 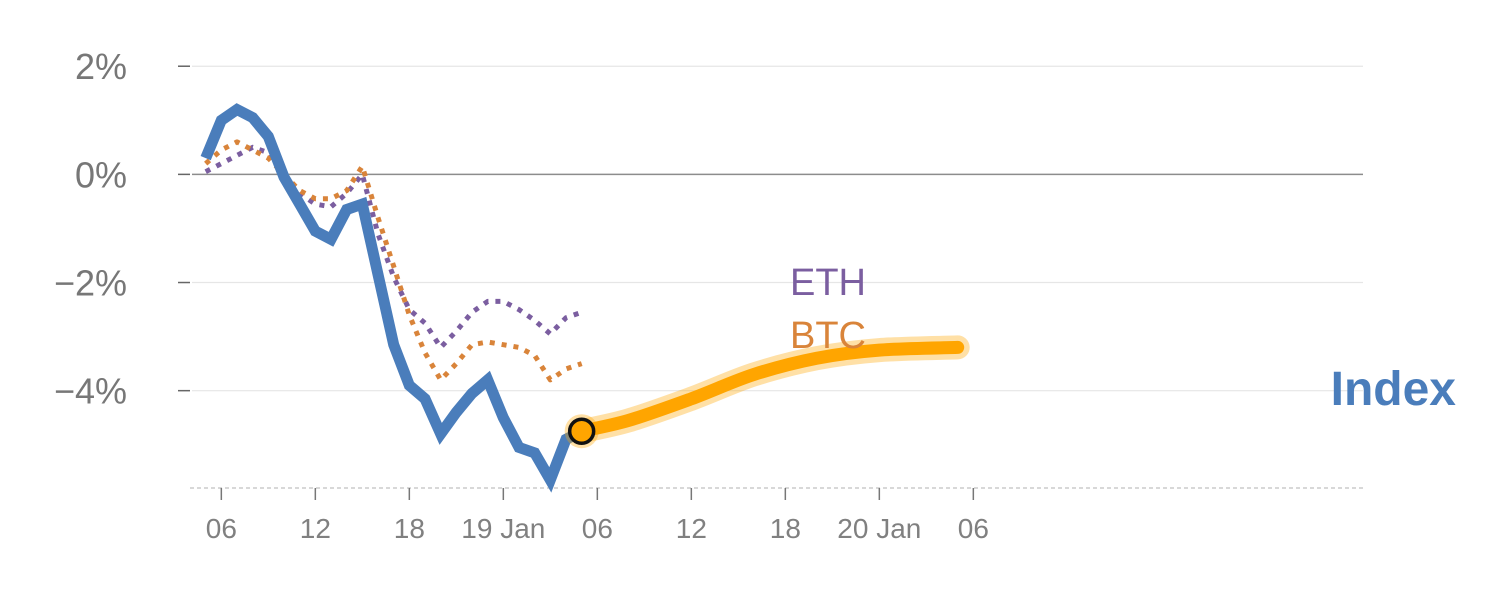 What do you see at coordinates (770, 389) in the screenshot?
I see `series-line-index-forecast` at bounding box center [770, 389].